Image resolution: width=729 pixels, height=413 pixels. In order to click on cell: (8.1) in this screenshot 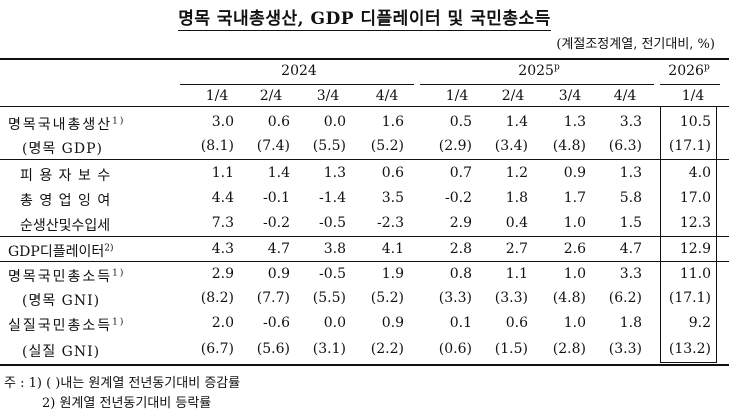, I will do `click(217, 146)`.